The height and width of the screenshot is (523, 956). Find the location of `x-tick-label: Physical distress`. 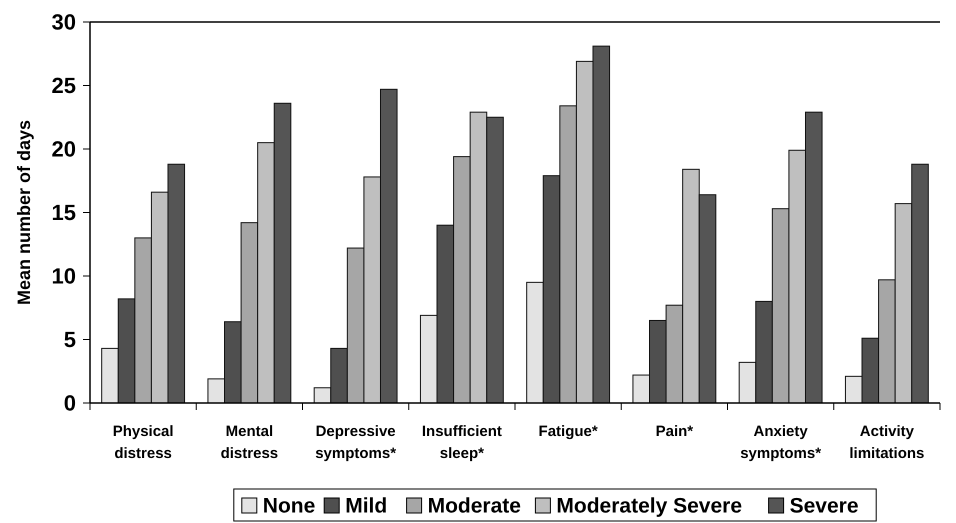

x-tick-label: Physical distress is located at coordinates (143, 442).